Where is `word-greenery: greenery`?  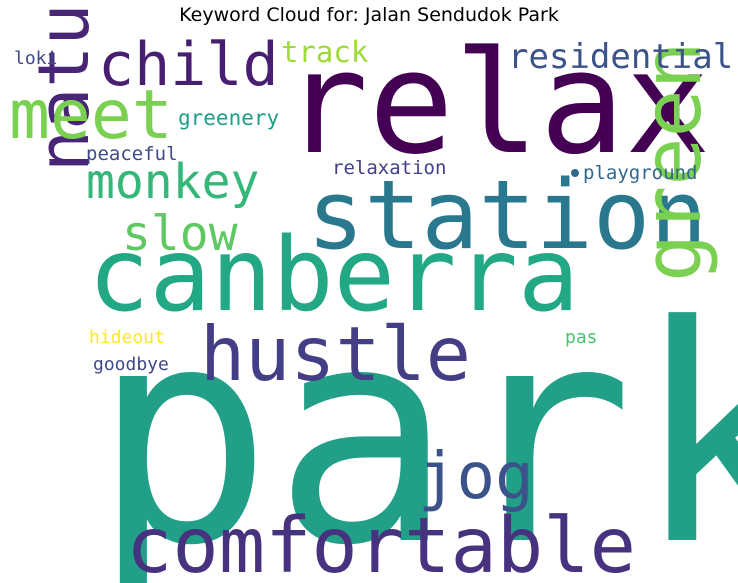 word-greenery: greenery is located at coordinates (228, 118).